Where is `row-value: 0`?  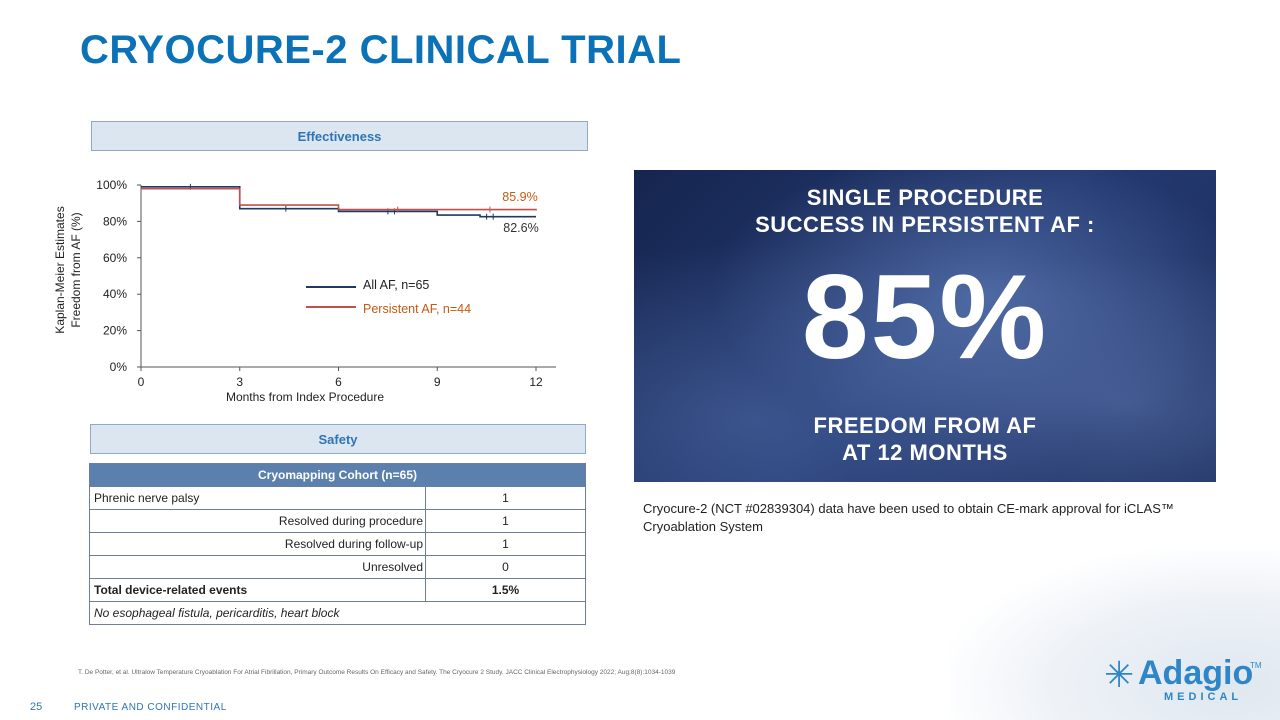 row-value: 0 is located at coordinates (505, 567).